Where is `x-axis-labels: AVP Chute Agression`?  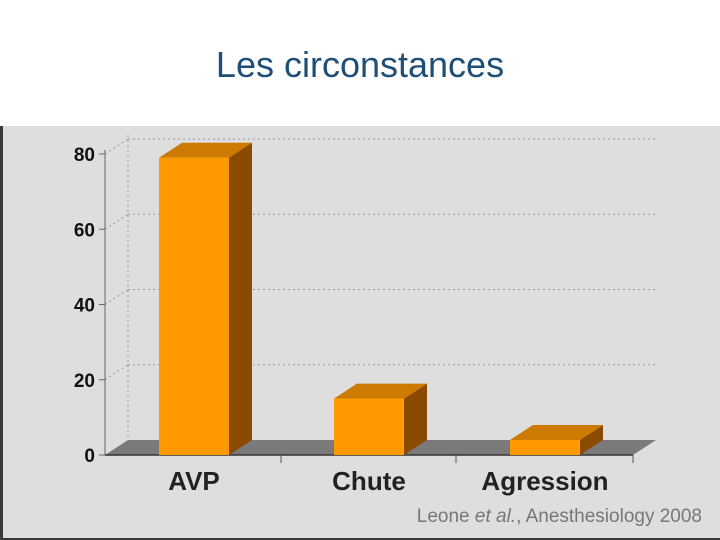
x-axis-labels: AVP Chute Agression is located at coordinates (388, 481).